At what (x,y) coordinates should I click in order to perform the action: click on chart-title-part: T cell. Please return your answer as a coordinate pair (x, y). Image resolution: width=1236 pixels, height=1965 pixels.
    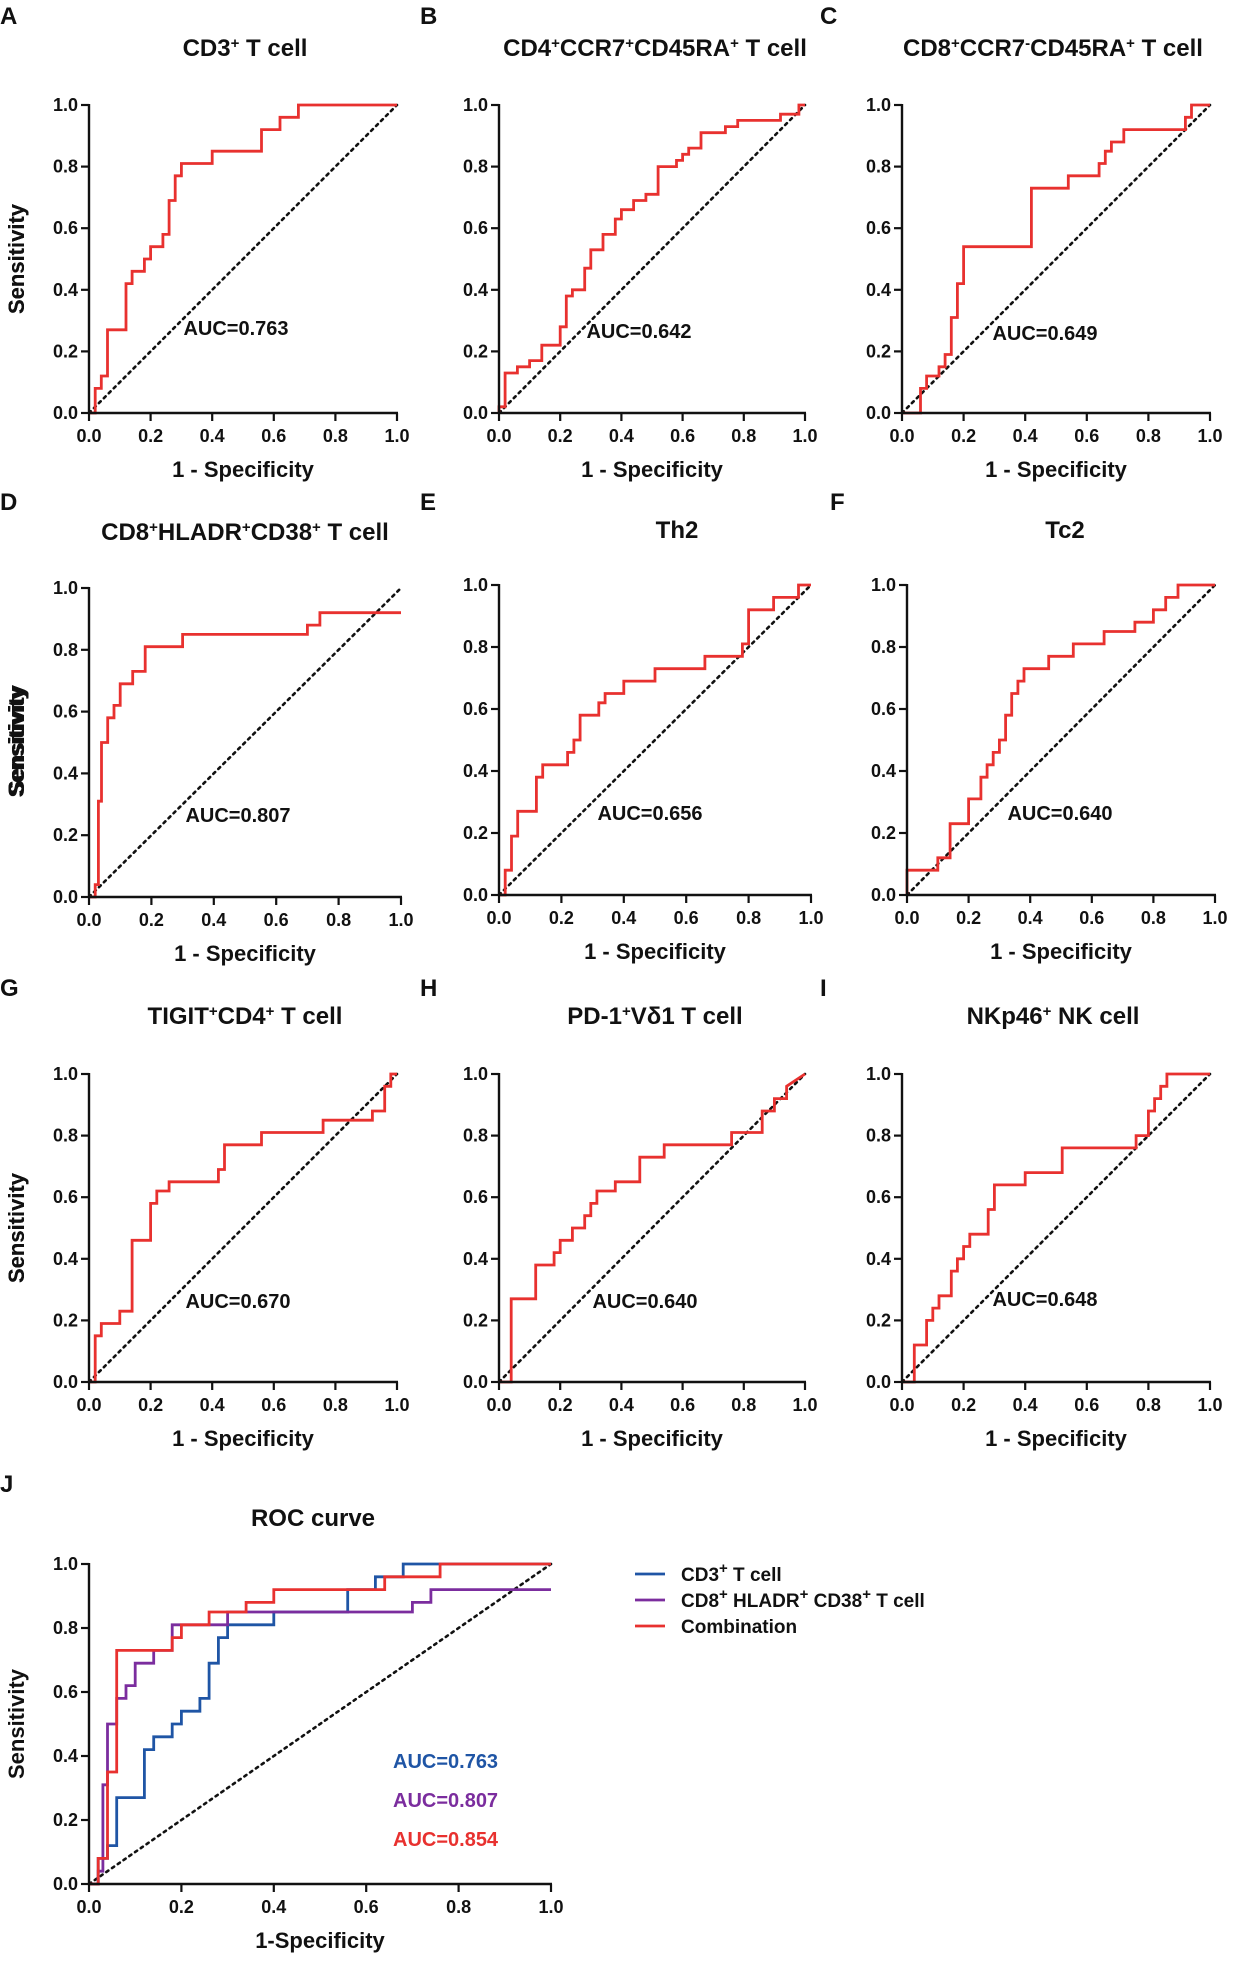
    Looking at the image, I should click on (773, 48).